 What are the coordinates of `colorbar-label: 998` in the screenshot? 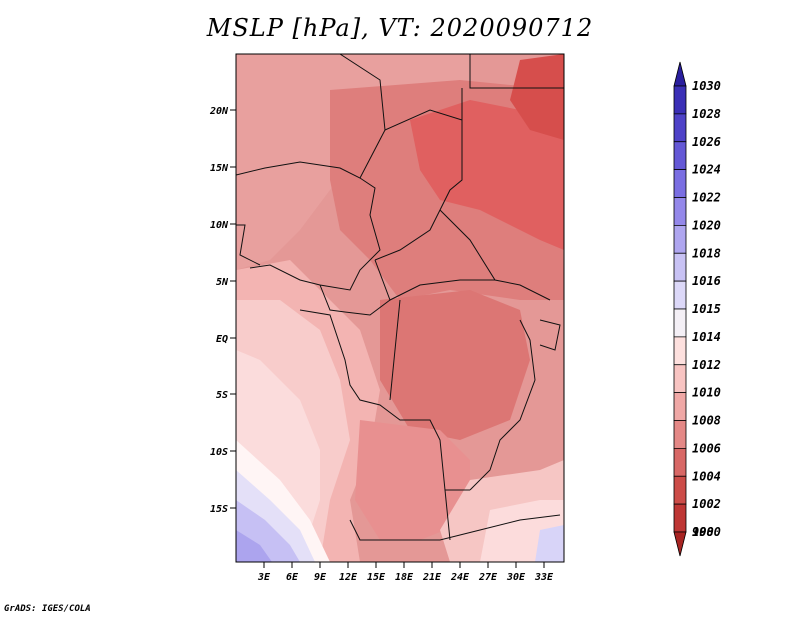 It's located at (703, 532).